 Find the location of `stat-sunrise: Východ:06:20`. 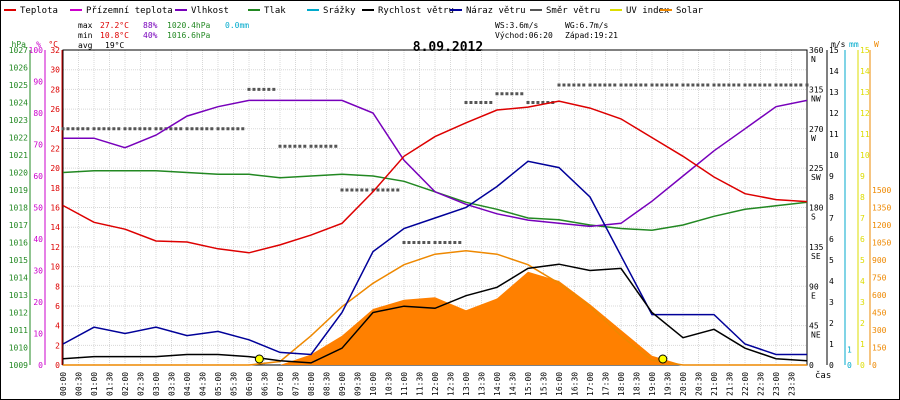

stat-sunrise: Východ:06:20 is located at coordinates (524, 35).